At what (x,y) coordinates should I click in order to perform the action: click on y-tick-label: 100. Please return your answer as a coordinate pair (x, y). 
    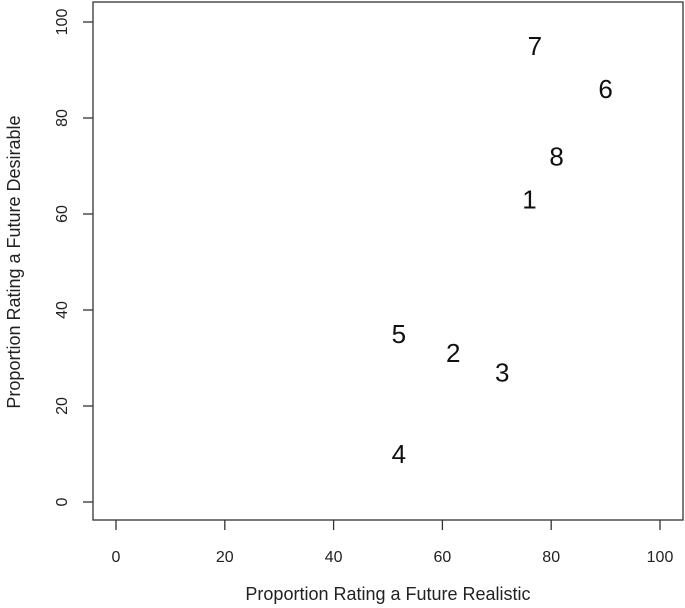
    Looking at the image, I should click on (62, 22).